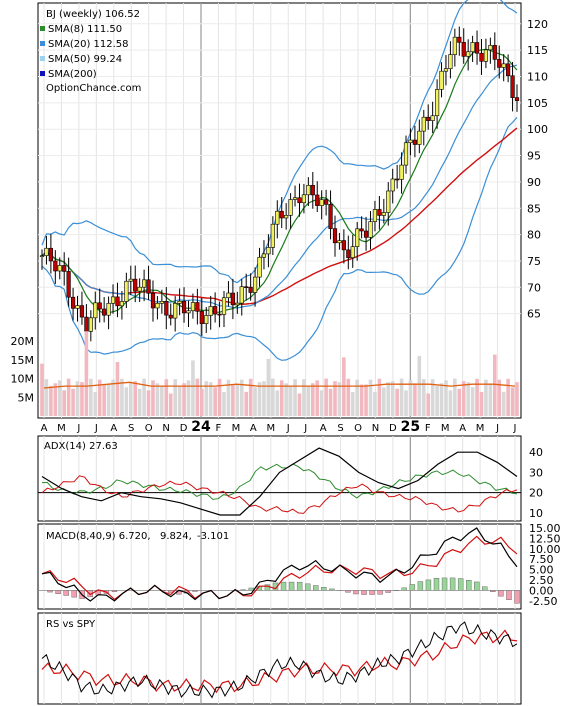  I want to click on month-label: J, so click(515, 428).